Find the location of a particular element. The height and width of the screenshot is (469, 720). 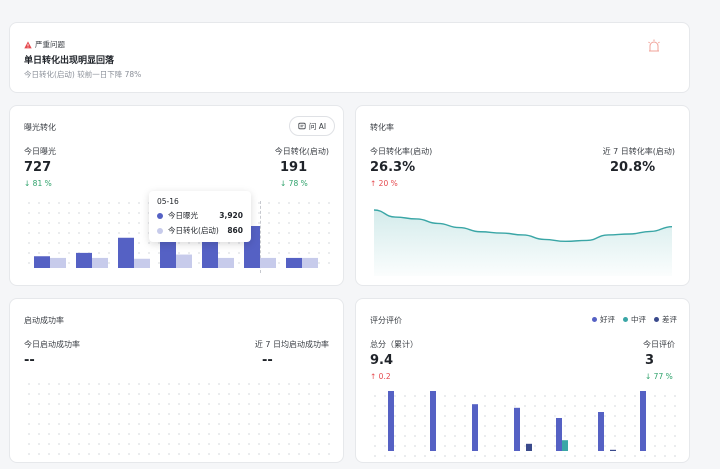

today-rate-label: 今日转化率(启动) is located at coordinates (401, 151).